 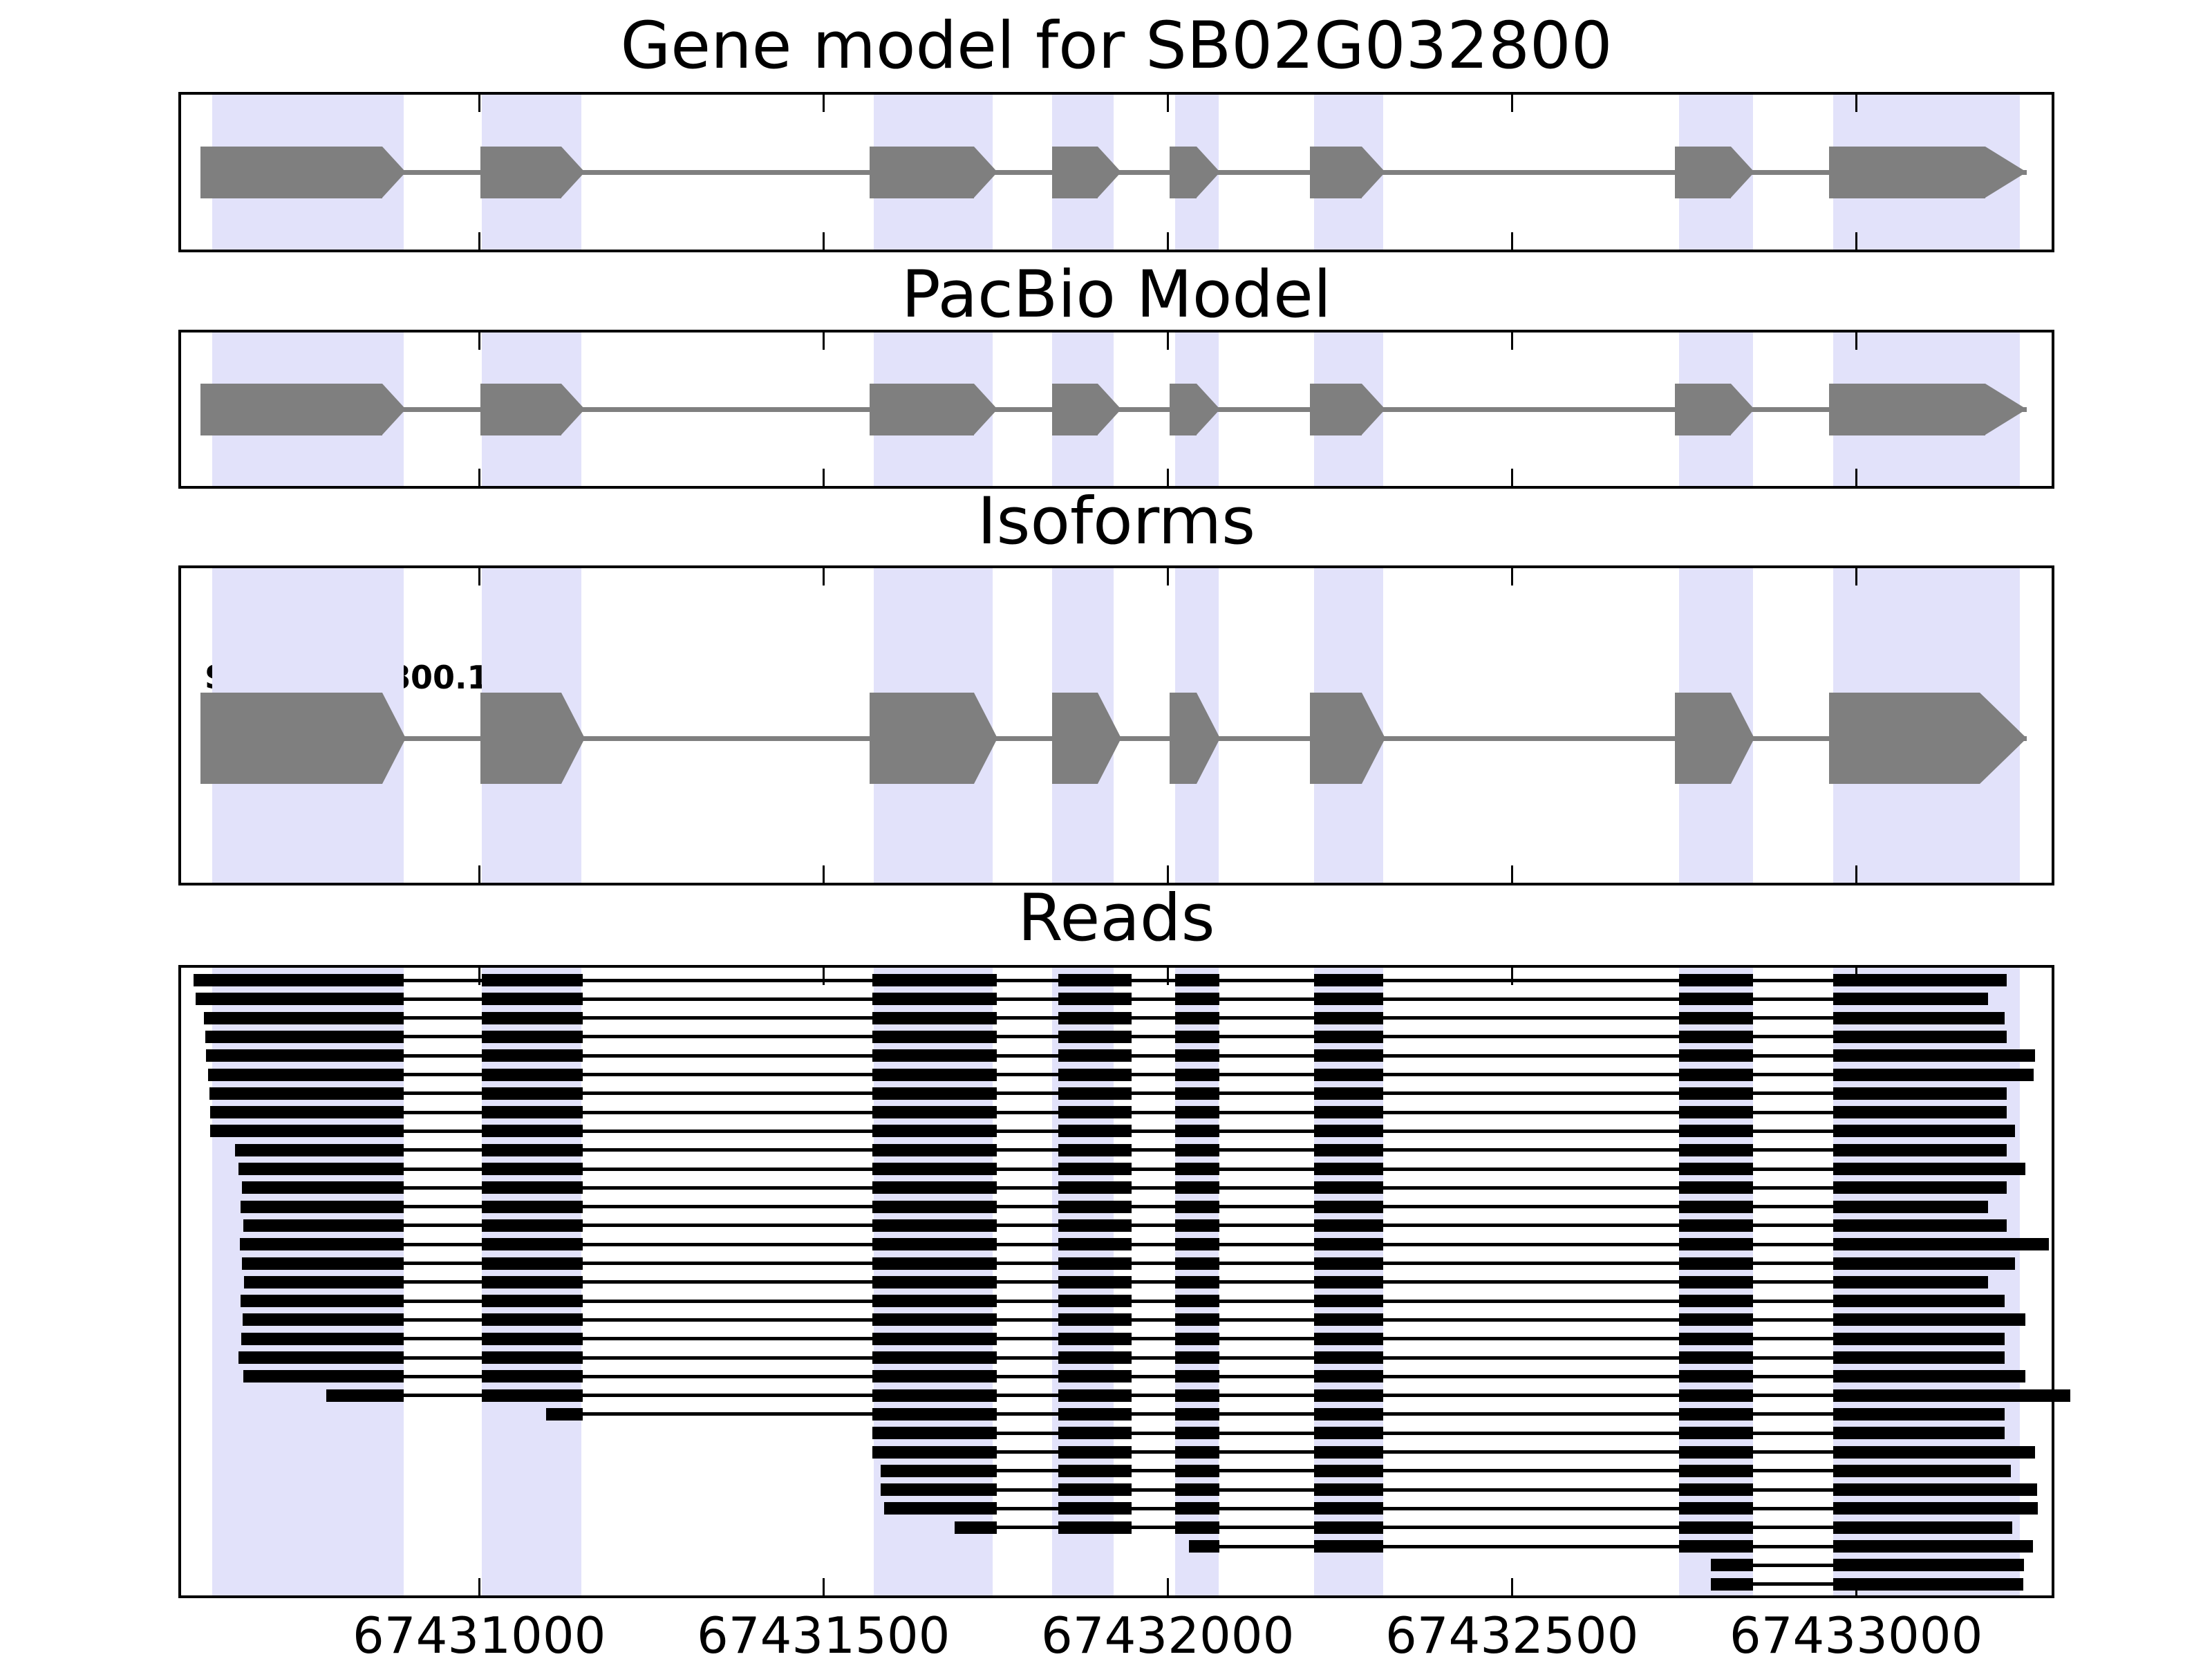 I want to click on x-tick-label: 67433000, so click(x=1856, y=1633).